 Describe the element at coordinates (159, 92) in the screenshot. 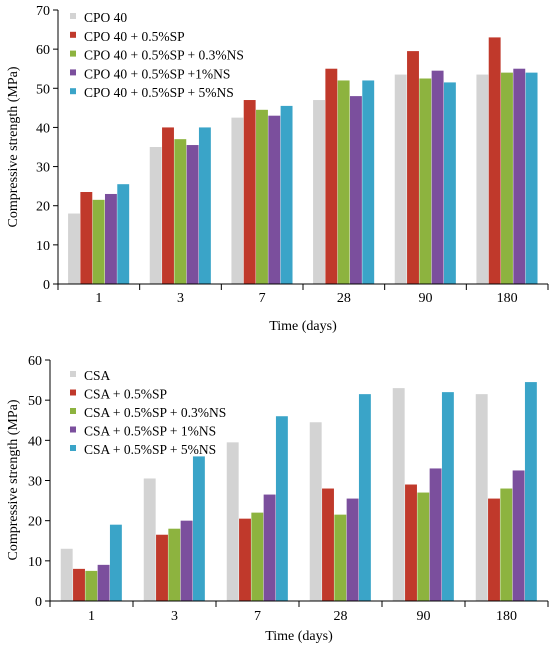

I see `legend-label: CPO 40 + 0.5%SP + 5%NS` at that location.